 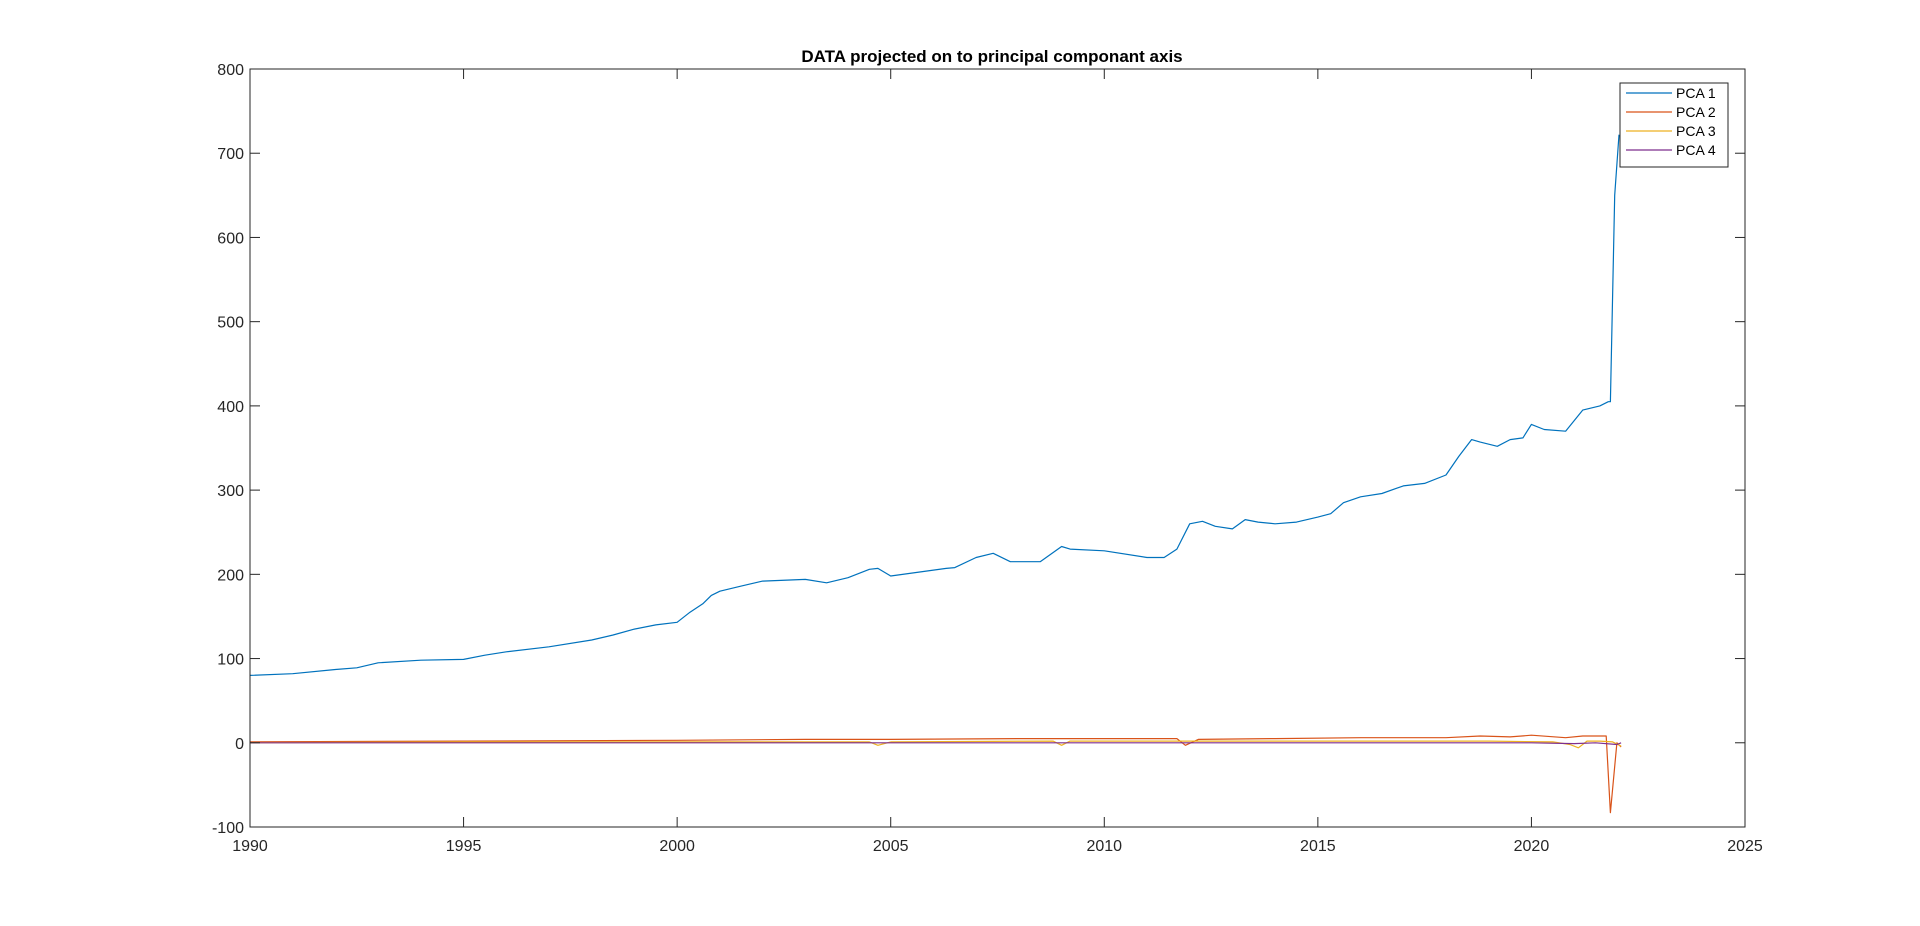 I want to click on y-tick-label: 100, so click(x=230, y=660).